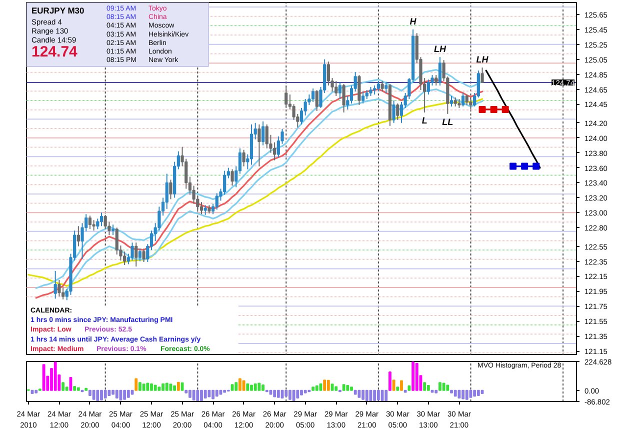 The height and width of the screenshot is (429, 625). What do you see at coordinates (513, 119) in the screenshot?
I see `line-series` at bounding box center [513, 119].